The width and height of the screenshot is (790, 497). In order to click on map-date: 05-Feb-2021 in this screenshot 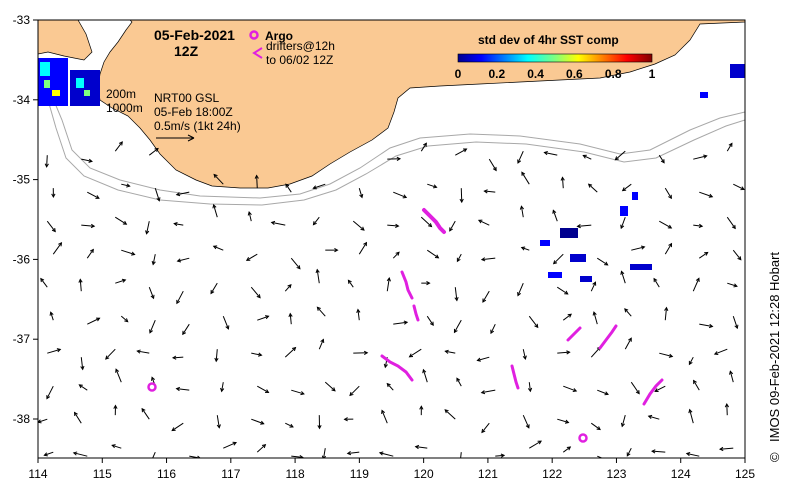, I will do `click(194, 35)`.